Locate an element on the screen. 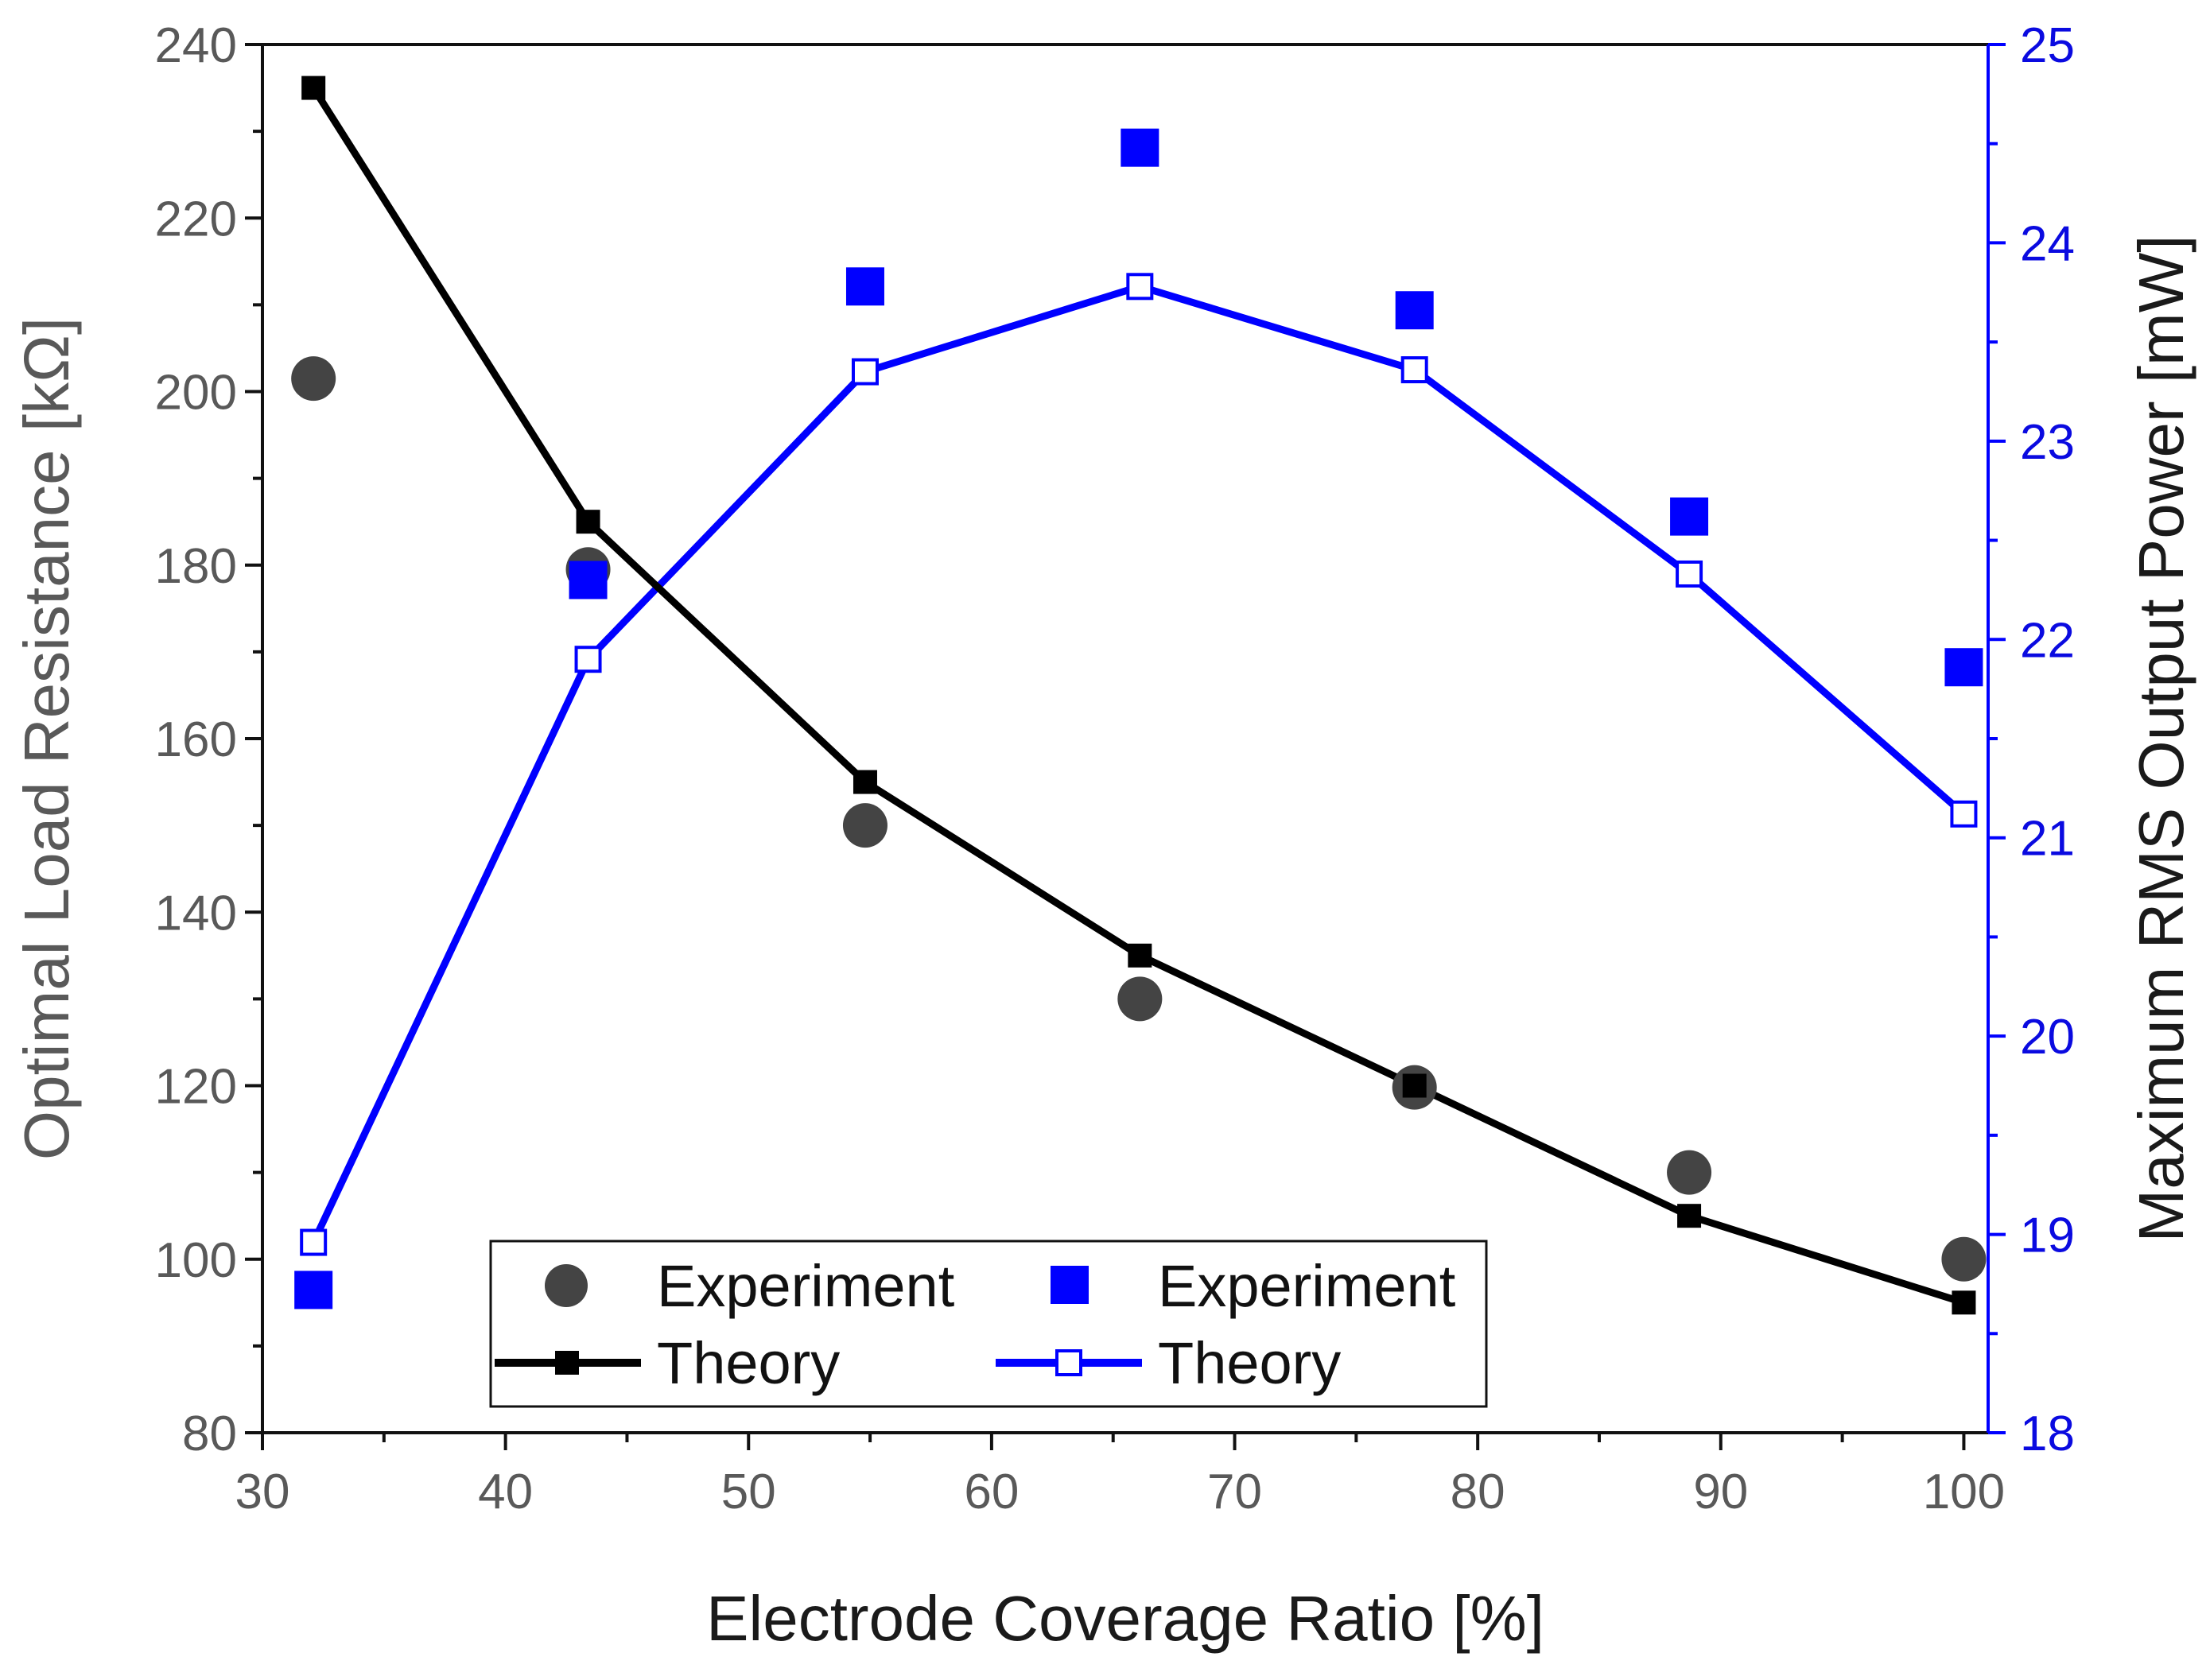 Image resolution: width=2210 pixels, height=1680 pixels. x-tick-label: 100 is located at coordinates (1964, 1492).